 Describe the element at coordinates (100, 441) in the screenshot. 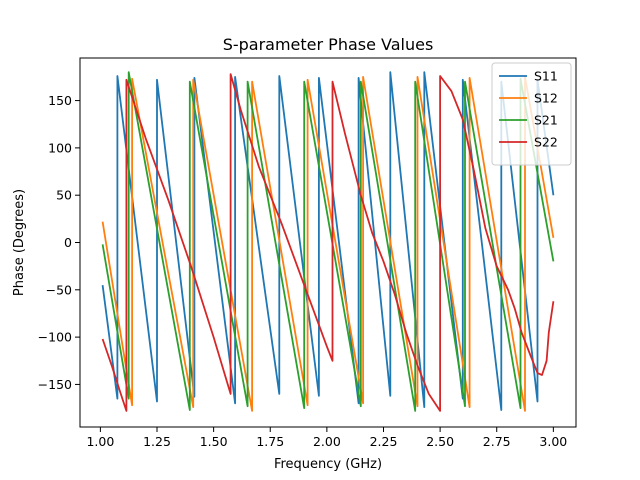

I see `x-tick-label: 1.00` at that location.